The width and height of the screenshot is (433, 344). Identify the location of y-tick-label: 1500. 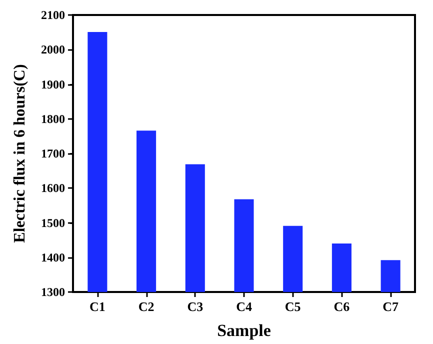
(53, 223).